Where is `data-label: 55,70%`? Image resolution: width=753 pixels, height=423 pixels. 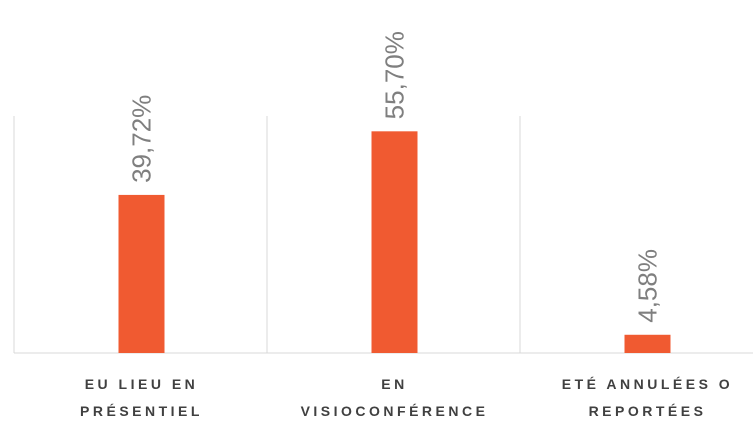 data-label: 55,70% is located at coordinates (395, 75).